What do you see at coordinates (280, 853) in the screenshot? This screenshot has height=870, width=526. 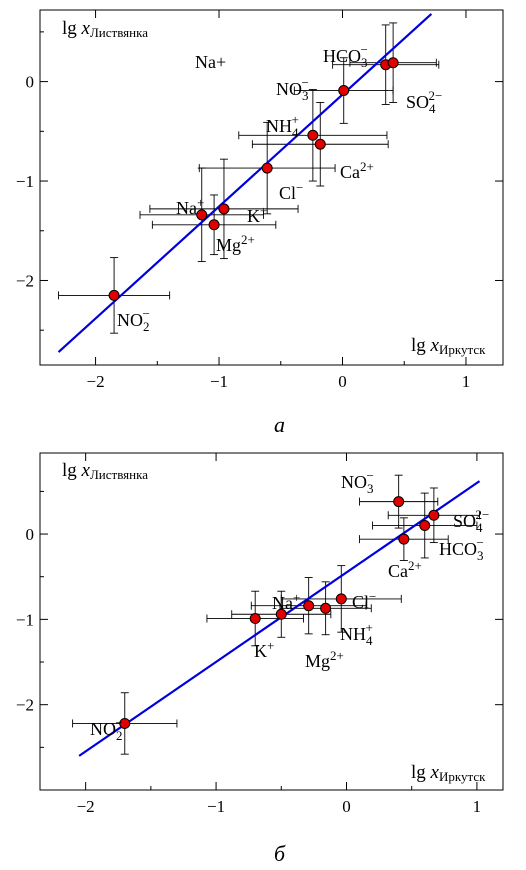 I see `panel-b-letter: б` at bounding box center [280, 853].